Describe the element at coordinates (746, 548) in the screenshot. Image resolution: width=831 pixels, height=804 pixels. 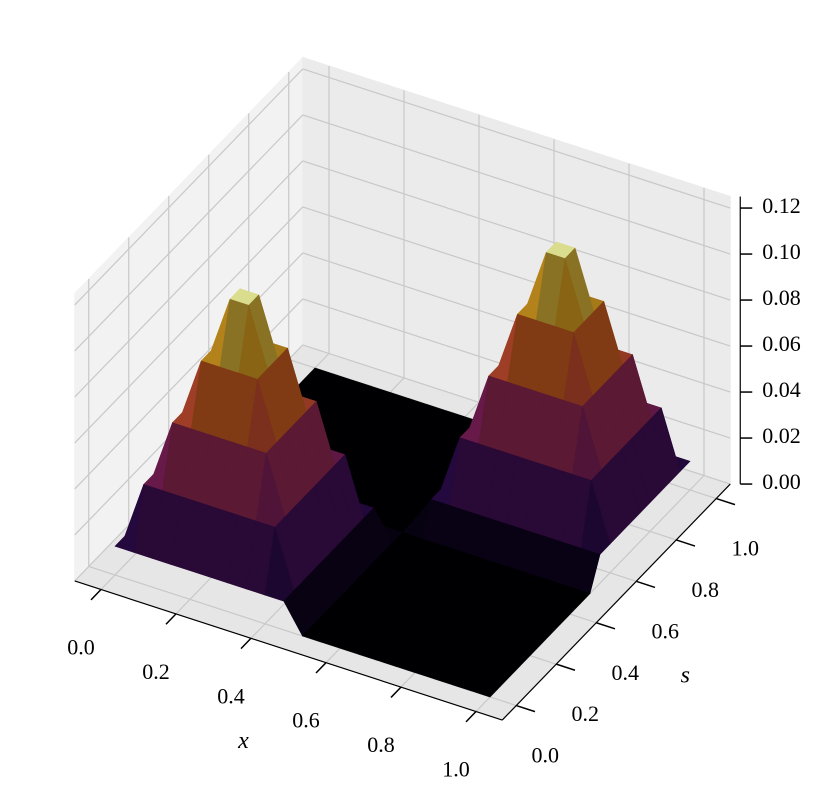
I see `y-tick-label: 1.0` at that location.